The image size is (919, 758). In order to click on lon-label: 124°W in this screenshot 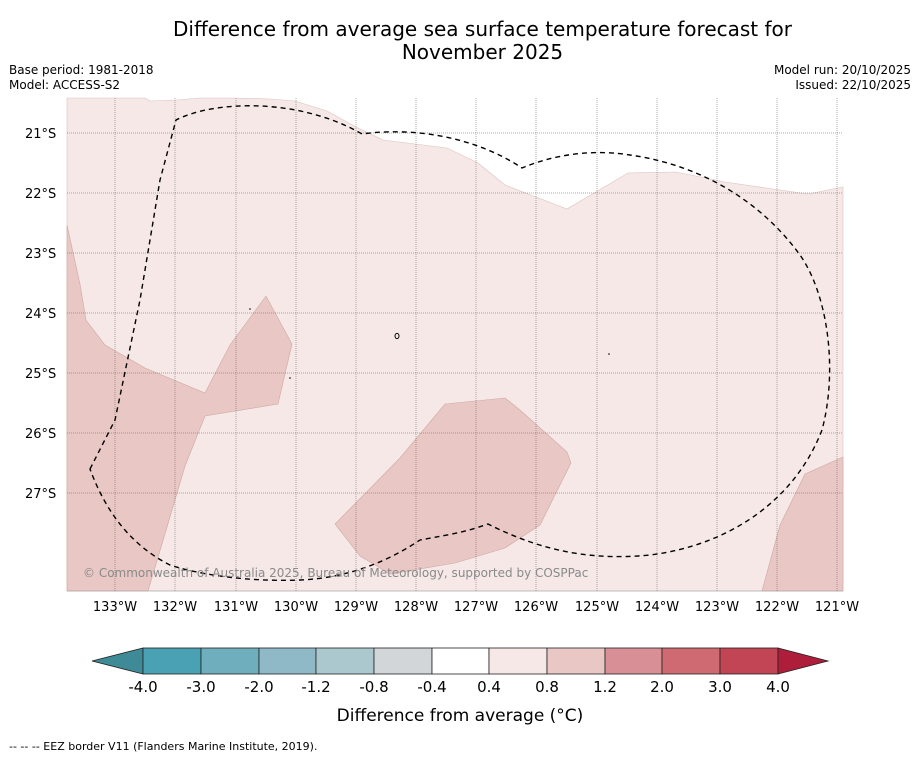, I will do `click(657, 607)`.